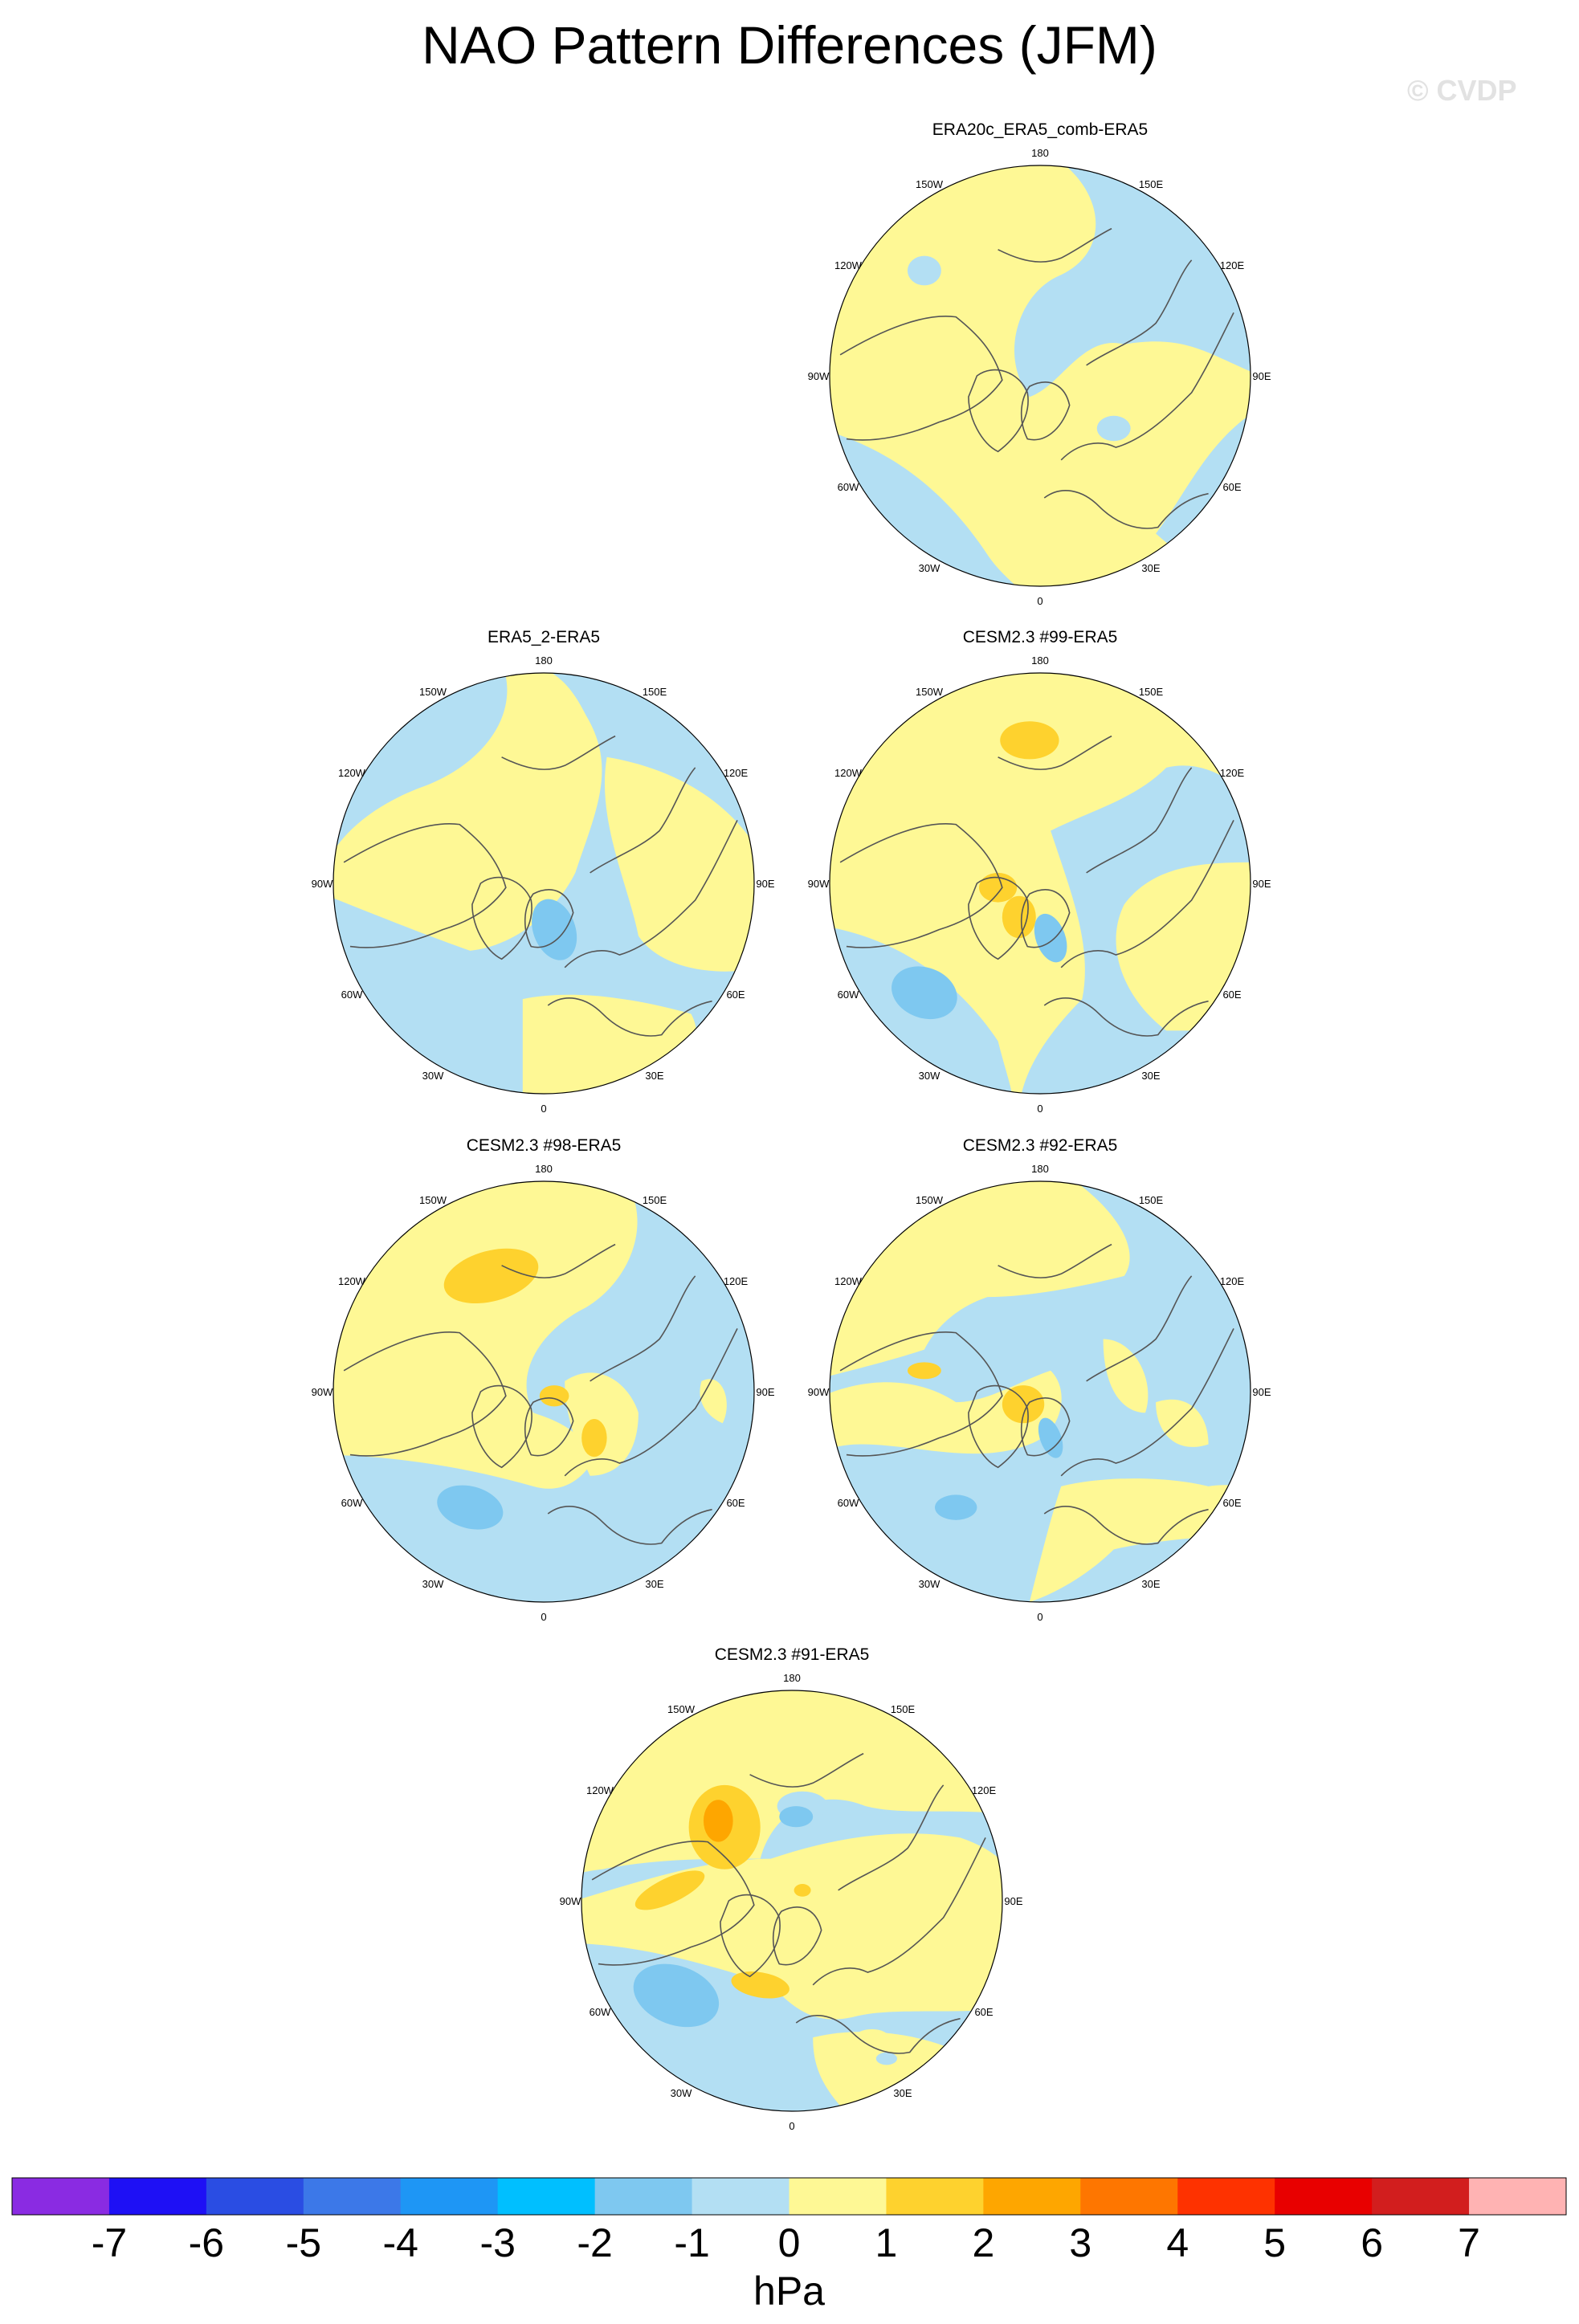 The image size is (1579, 2324). What do you see at coordinates (1036, 1394) in the screenshot?
I see `coastlines` at bounding box center [1036, 1394].